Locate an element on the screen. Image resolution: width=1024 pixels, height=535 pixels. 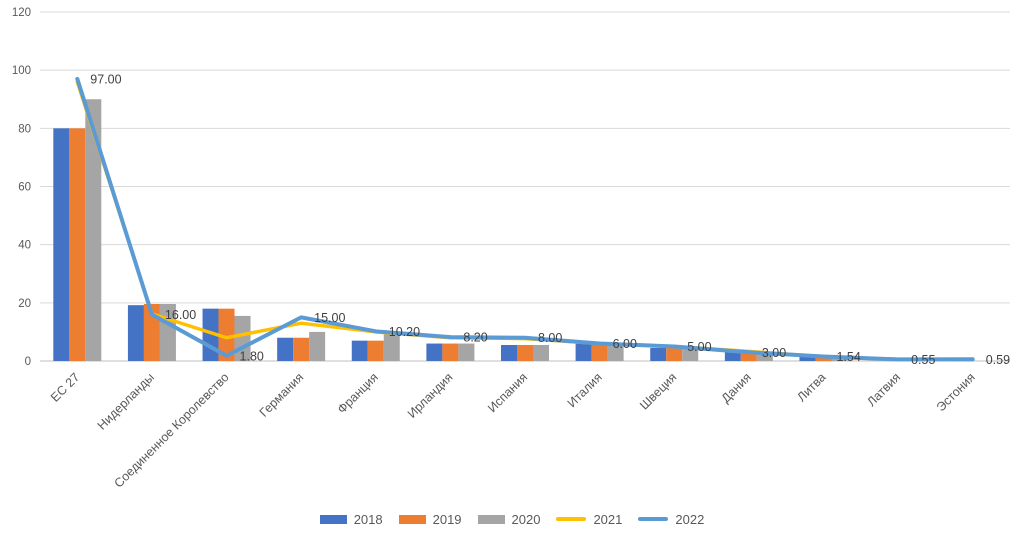
x-axis-category-label: Латвия is located at coordinates (883, 389).